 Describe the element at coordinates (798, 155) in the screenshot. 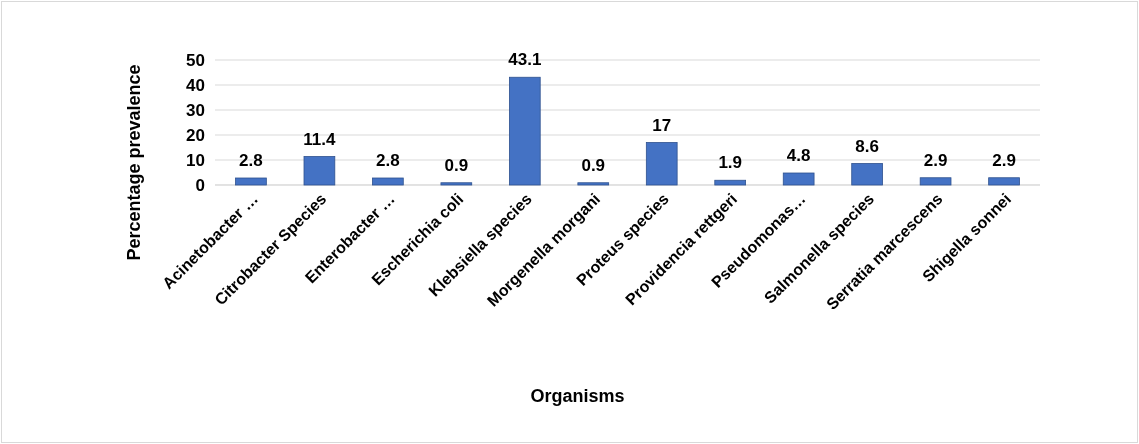

I see `data-label: 4.8` at that location.